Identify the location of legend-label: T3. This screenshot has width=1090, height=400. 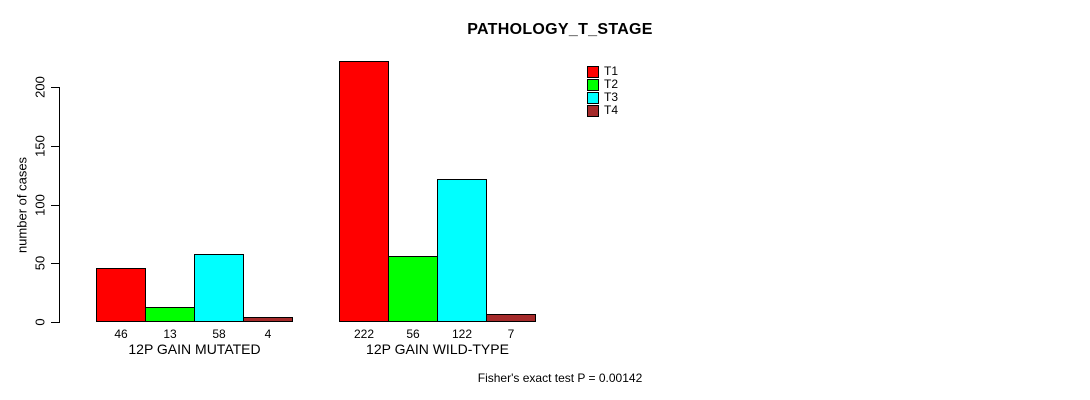
(611, 97).